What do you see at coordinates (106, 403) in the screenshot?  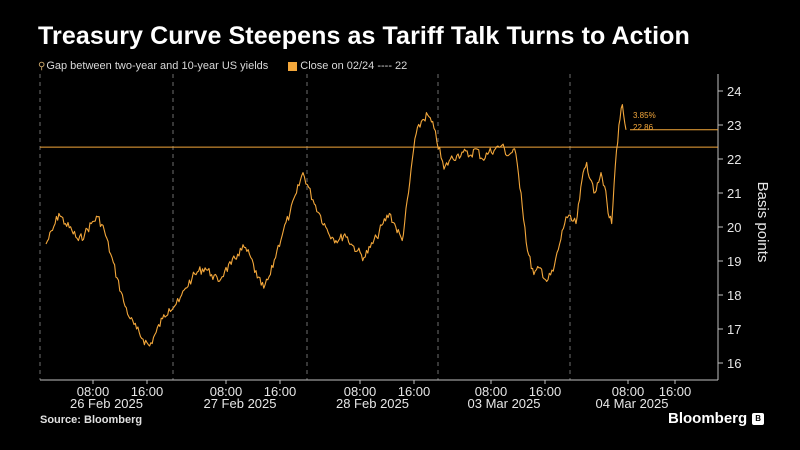 I see `x-date-label: 26 Feb 2025` at bounding box center [106, 403].